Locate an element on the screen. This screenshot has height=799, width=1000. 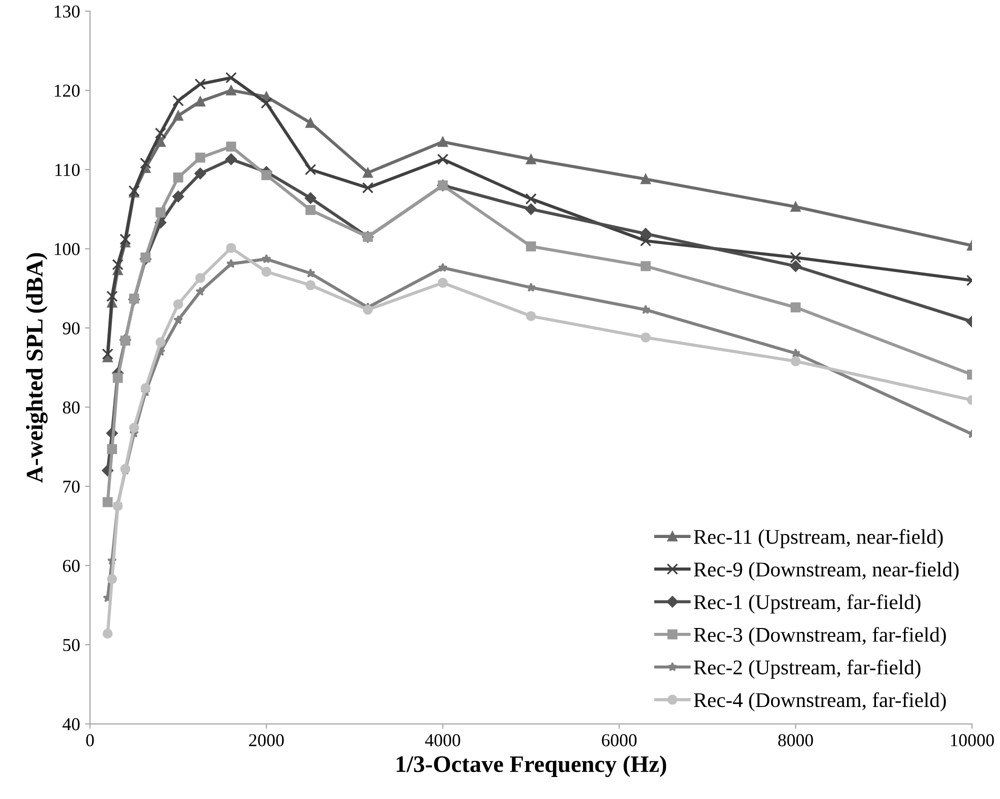
y-tick-label: 100 is located at coordinates (67, 249).